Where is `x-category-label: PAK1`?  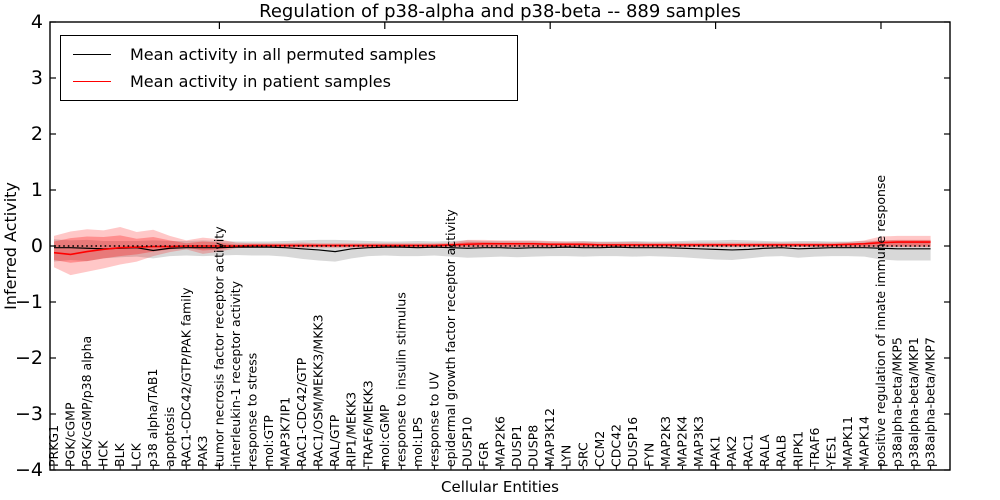 x-category-label: PAK1 is located at coordinates (715, 451).